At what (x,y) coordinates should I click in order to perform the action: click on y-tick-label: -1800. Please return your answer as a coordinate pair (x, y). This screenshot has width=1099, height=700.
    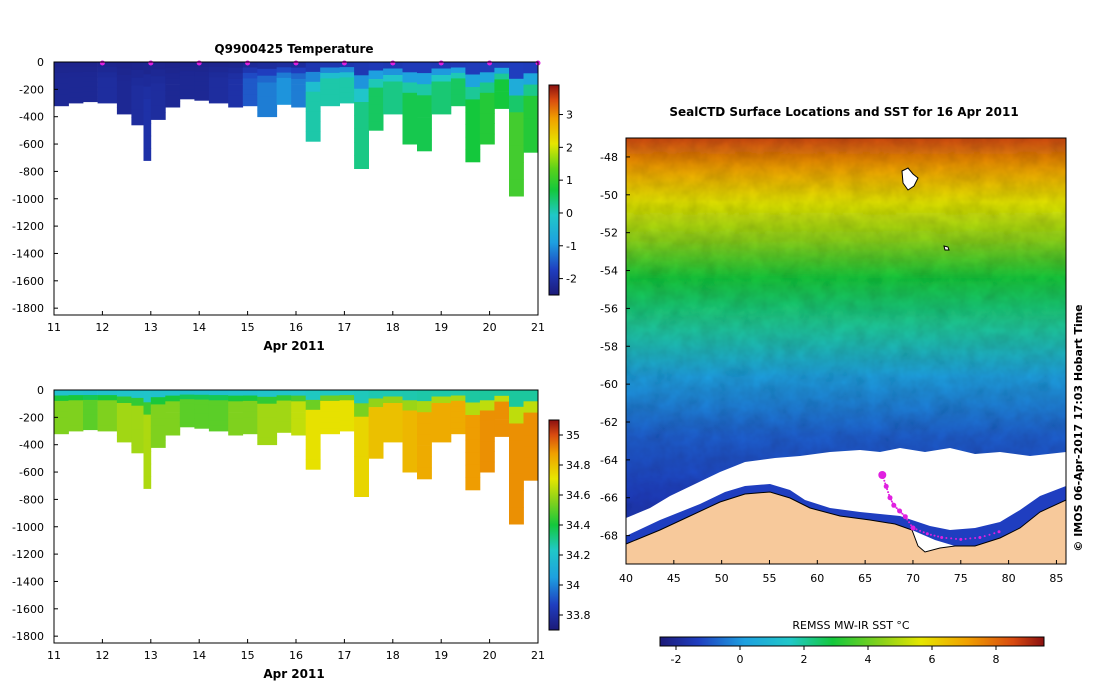
    Looking at the image, I should click on (28, 308).